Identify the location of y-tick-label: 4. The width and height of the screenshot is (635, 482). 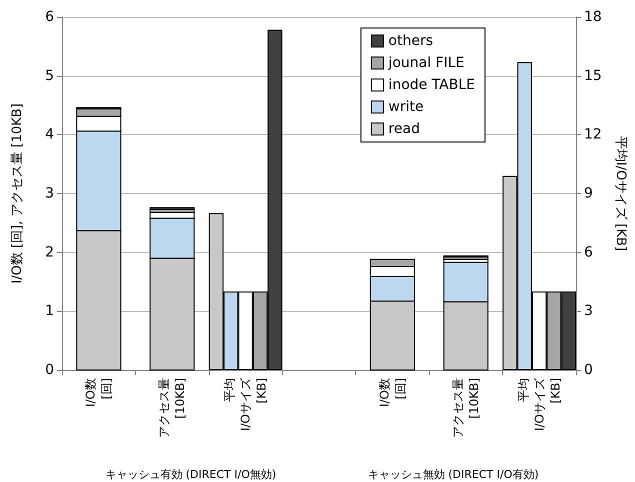
(49, 134).